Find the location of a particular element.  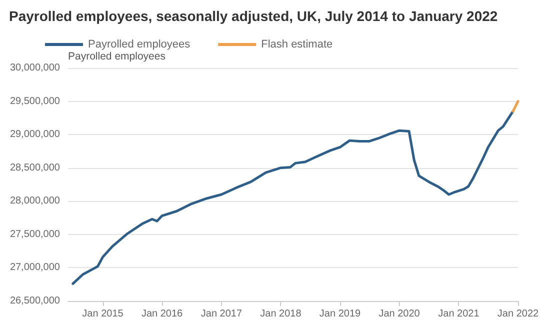

x-tick-label: Jan 2018 is located at coordinates (281, 314).